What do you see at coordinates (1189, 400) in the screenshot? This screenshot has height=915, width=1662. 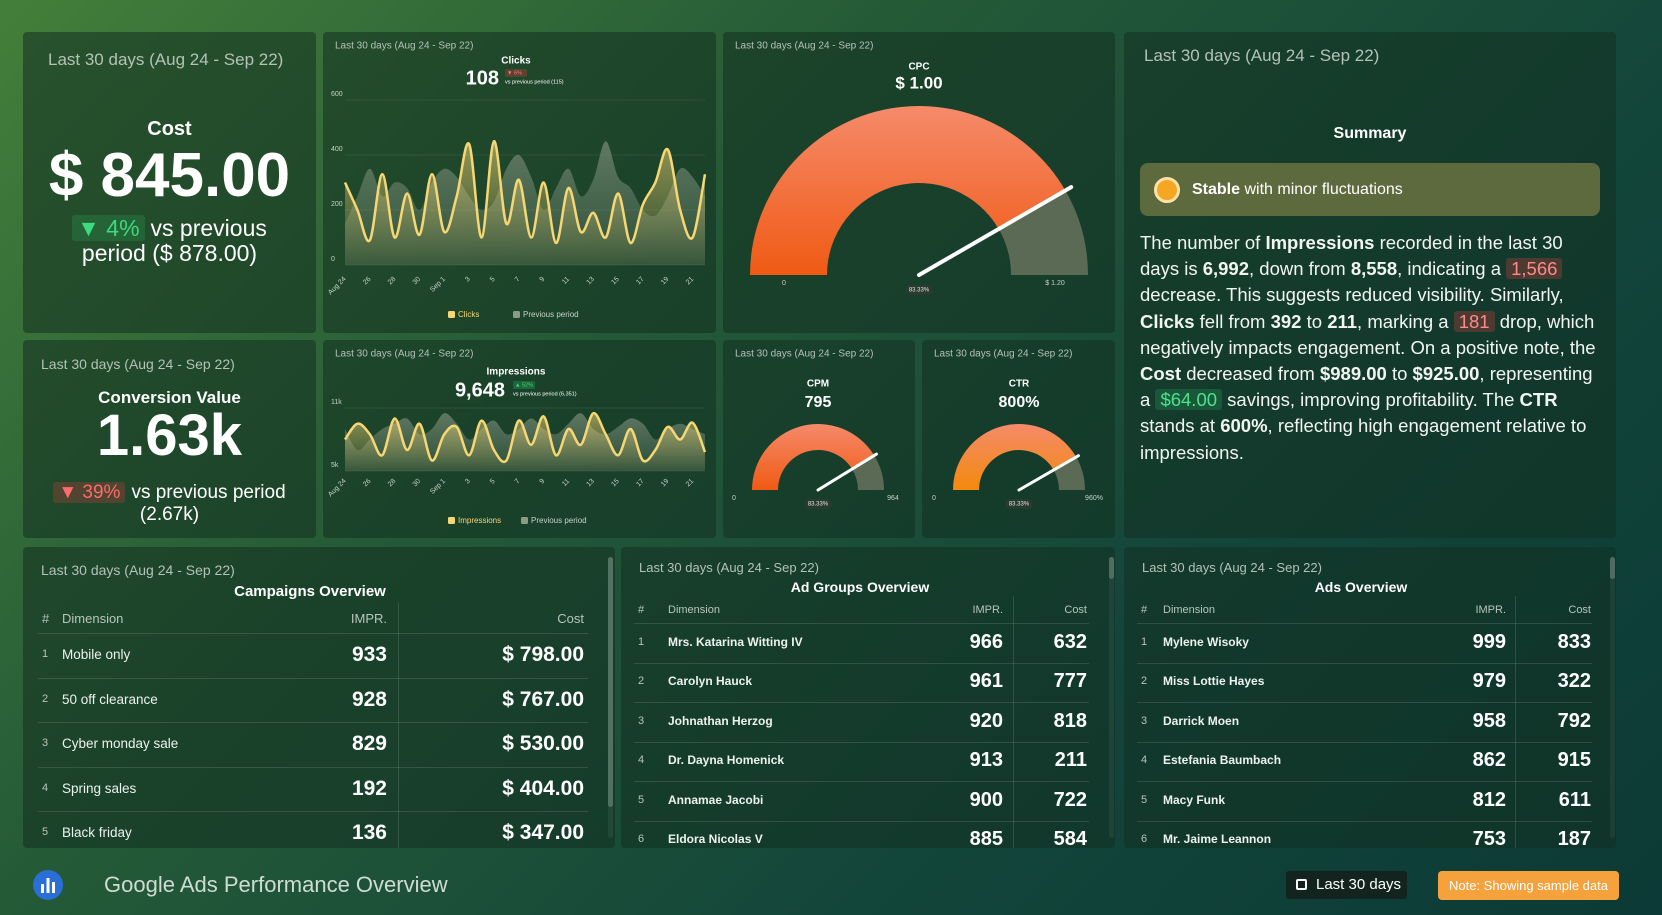 I see `summary-segment: $64.00` at bounding box center [1189, 400].